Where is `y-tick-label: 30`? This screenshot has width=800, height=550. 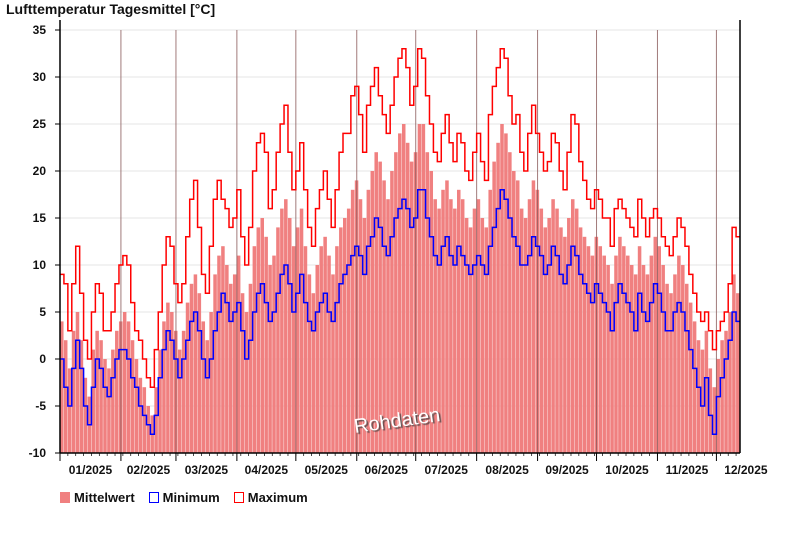 y-tick-label: 30 is located at coordinates (40, 77).